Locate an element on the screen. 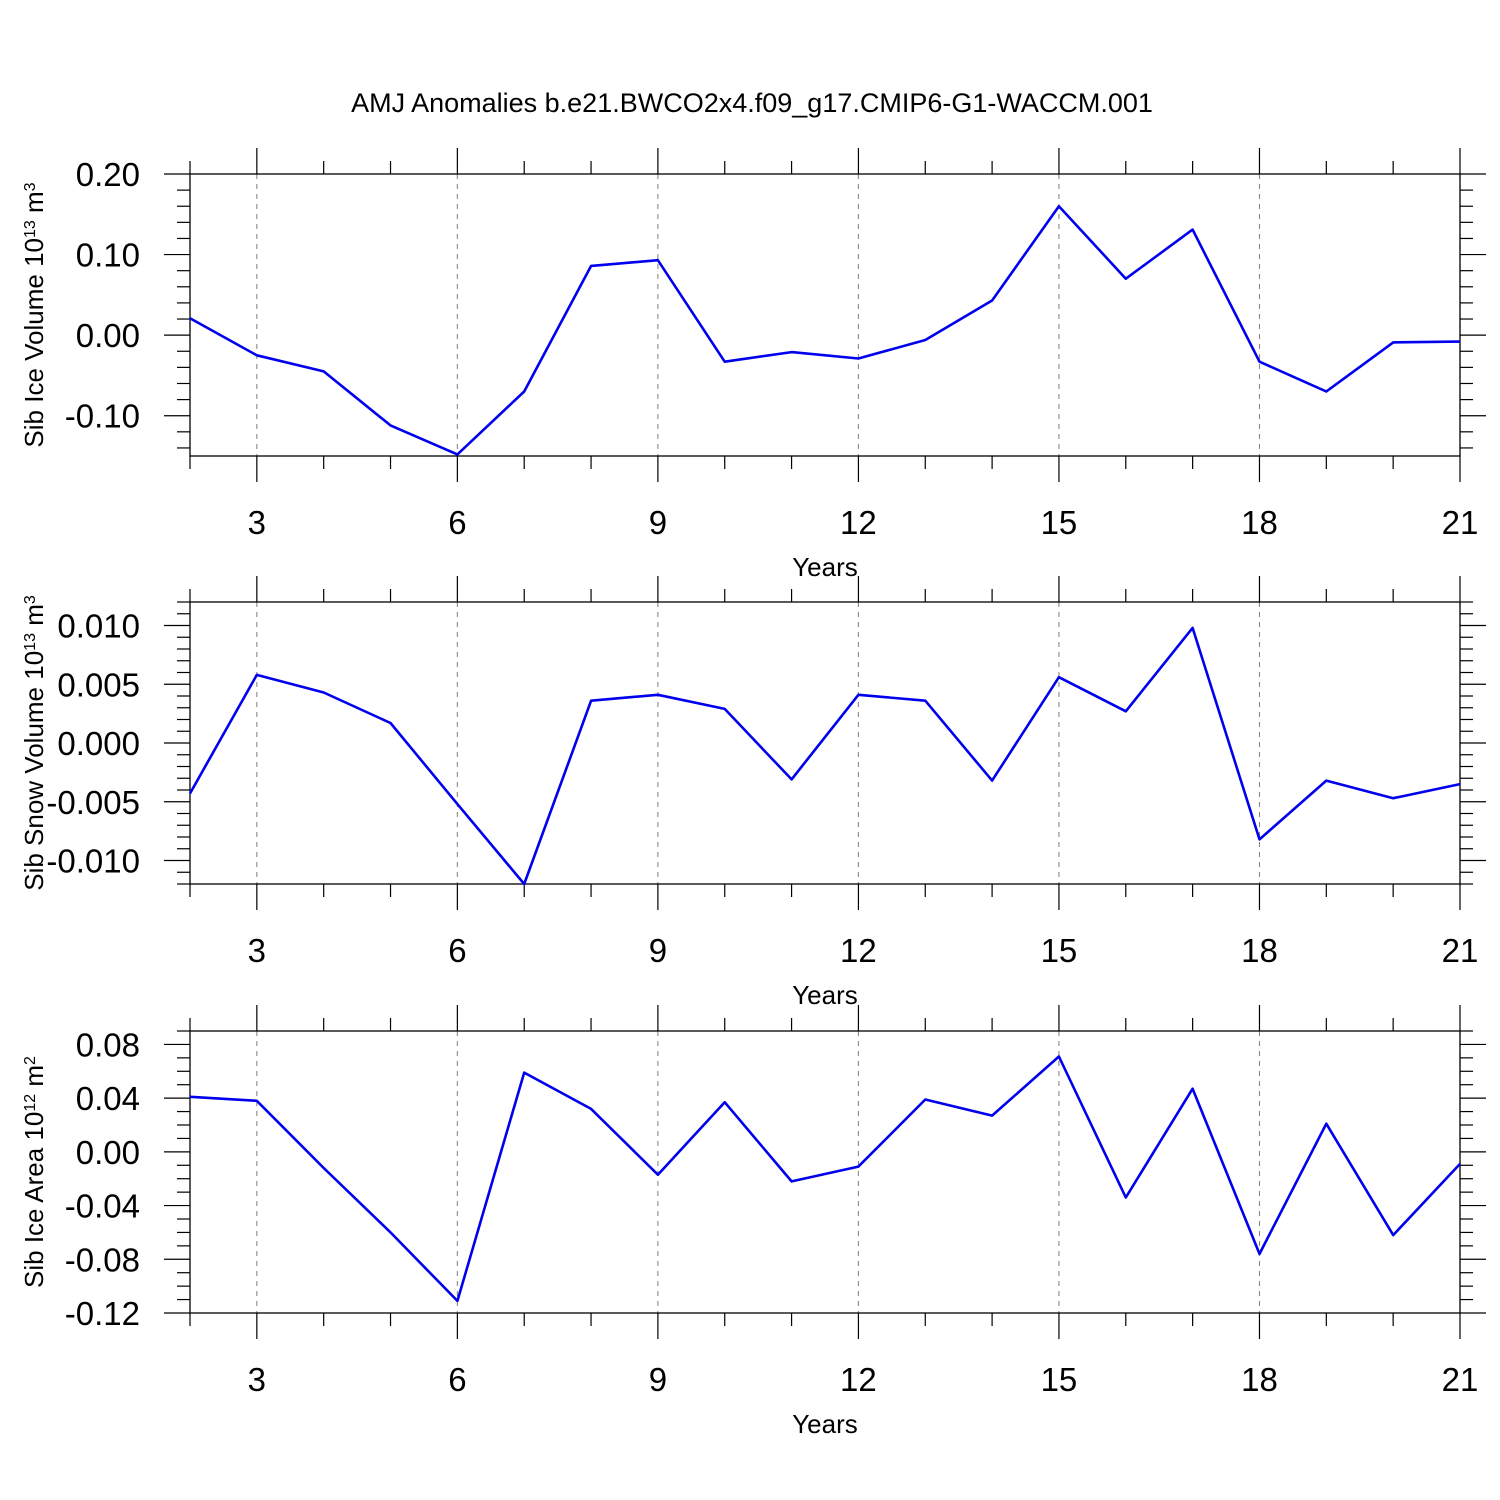  y-tick-label: 0.20 is located at coordinates (108, 174).